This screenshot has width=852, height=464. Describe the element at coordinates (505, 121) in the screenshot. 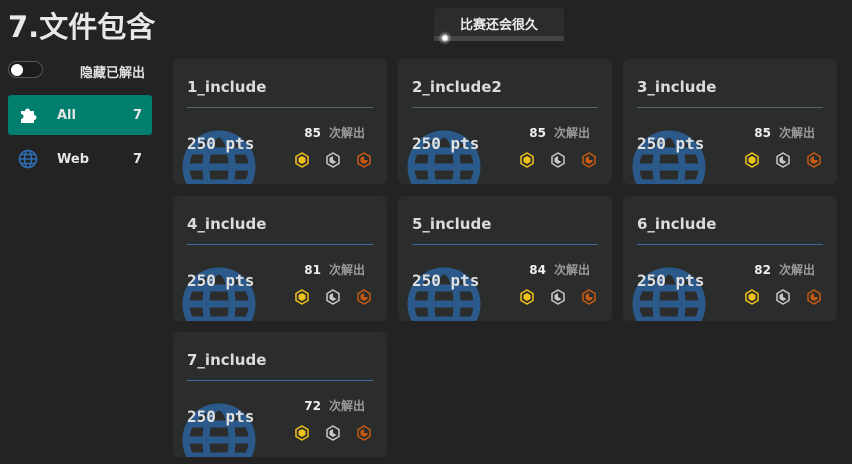

I see `challenge-card: 2_include2 250 pts 85 次解出` at that location.